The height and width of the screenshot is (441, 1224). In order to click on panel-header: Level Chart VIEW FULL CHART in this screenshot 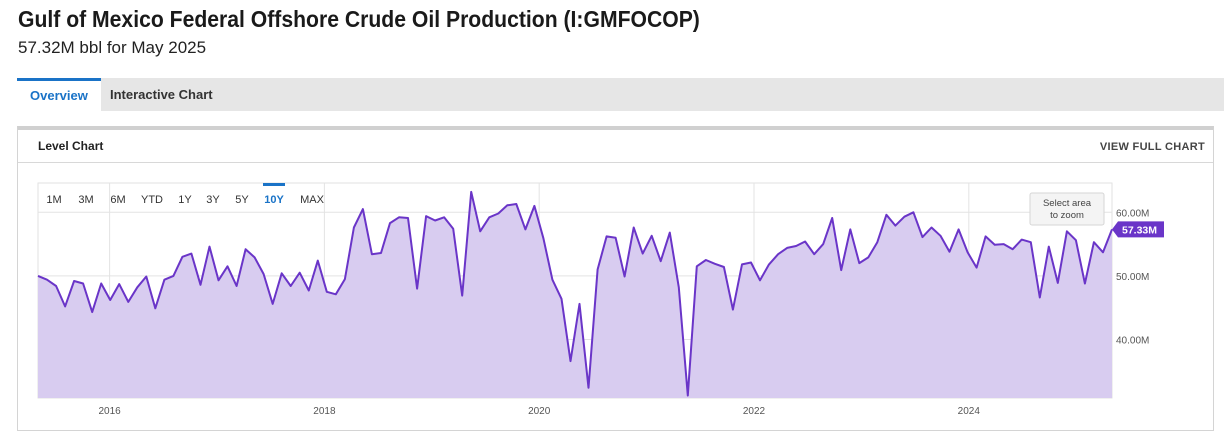, I will do `click(615, 146)`.